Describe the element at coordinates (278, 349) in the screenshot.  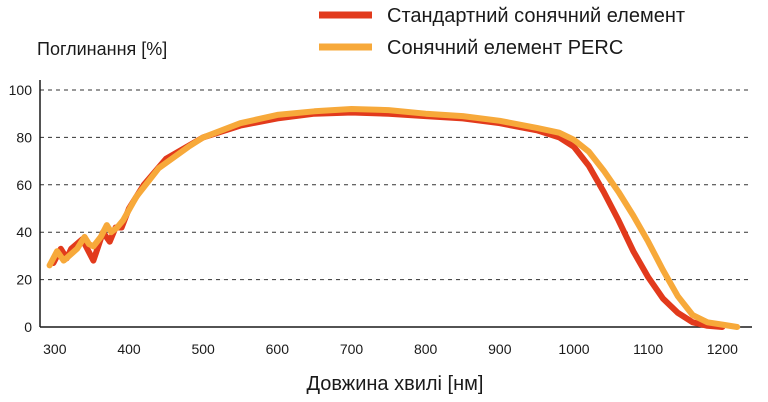
I see `x-tick-label: 600` at that location.